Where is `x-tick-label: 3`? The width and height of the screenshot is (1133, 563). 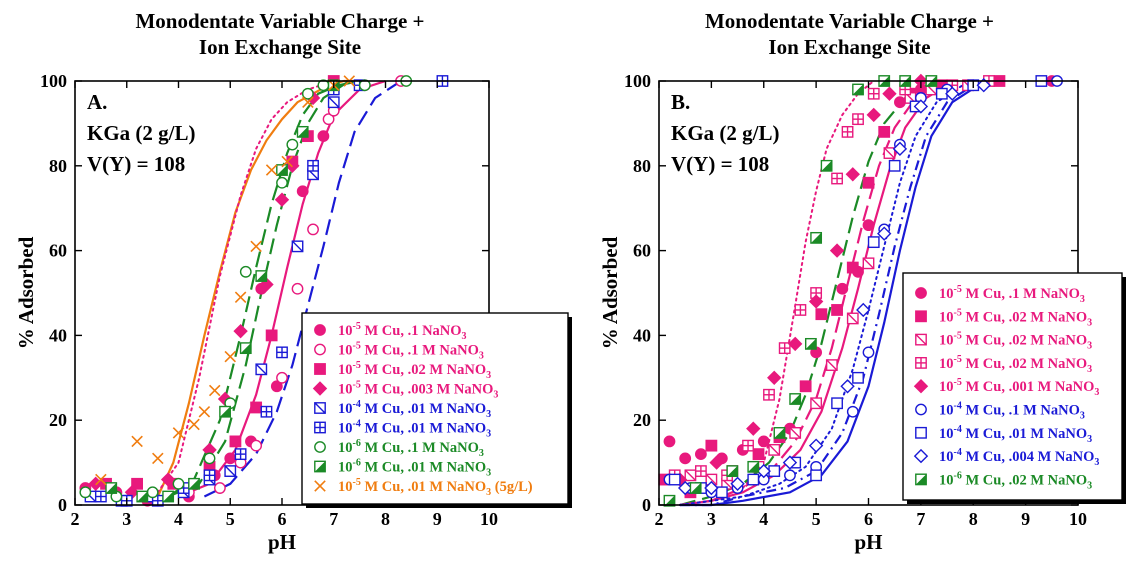 x-tick-label: 3 is located at coordinates (126, 519).